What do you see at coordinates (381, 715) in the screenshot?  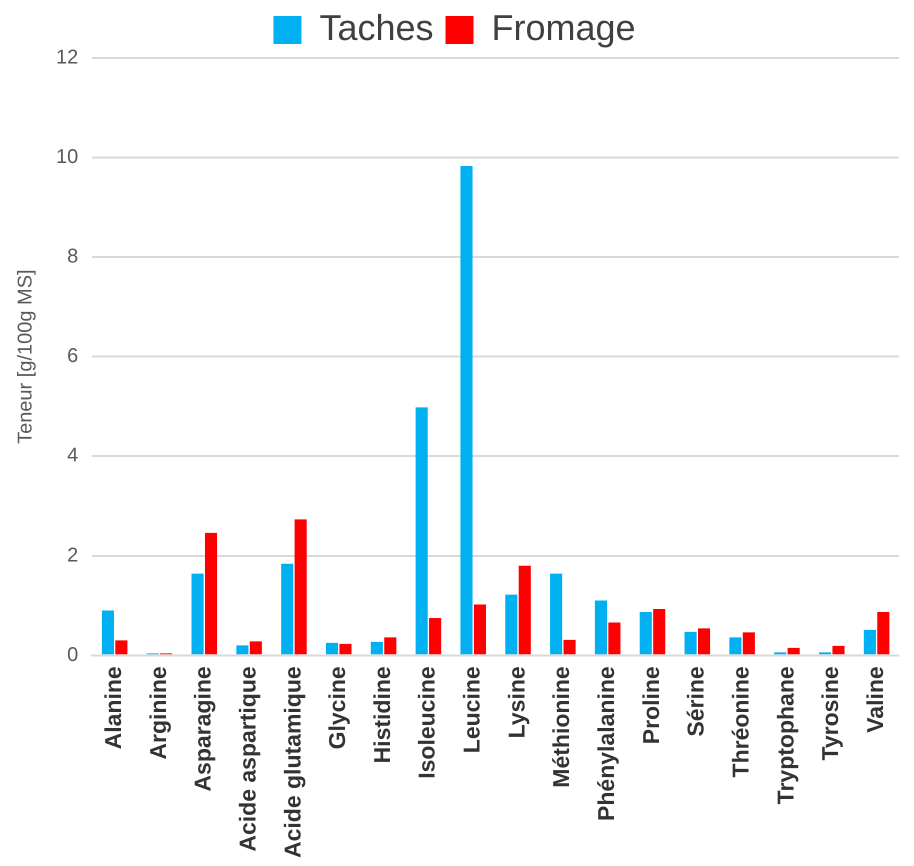 I see `x-tick-label: Histidine` at bounding box center [381, 715].